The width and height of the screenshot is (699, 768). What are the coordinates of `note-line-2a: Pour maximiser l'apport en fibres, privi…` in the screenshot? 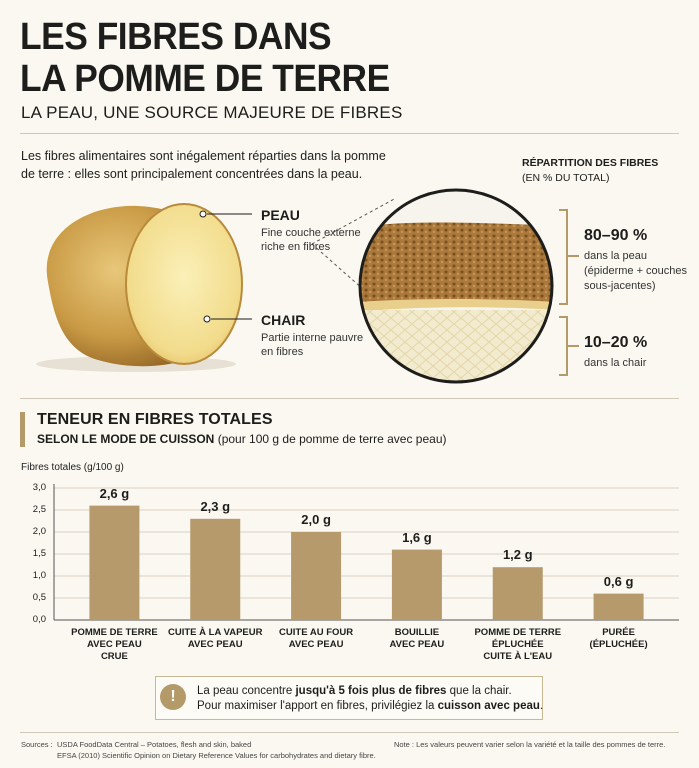 It's located at (317, 706).